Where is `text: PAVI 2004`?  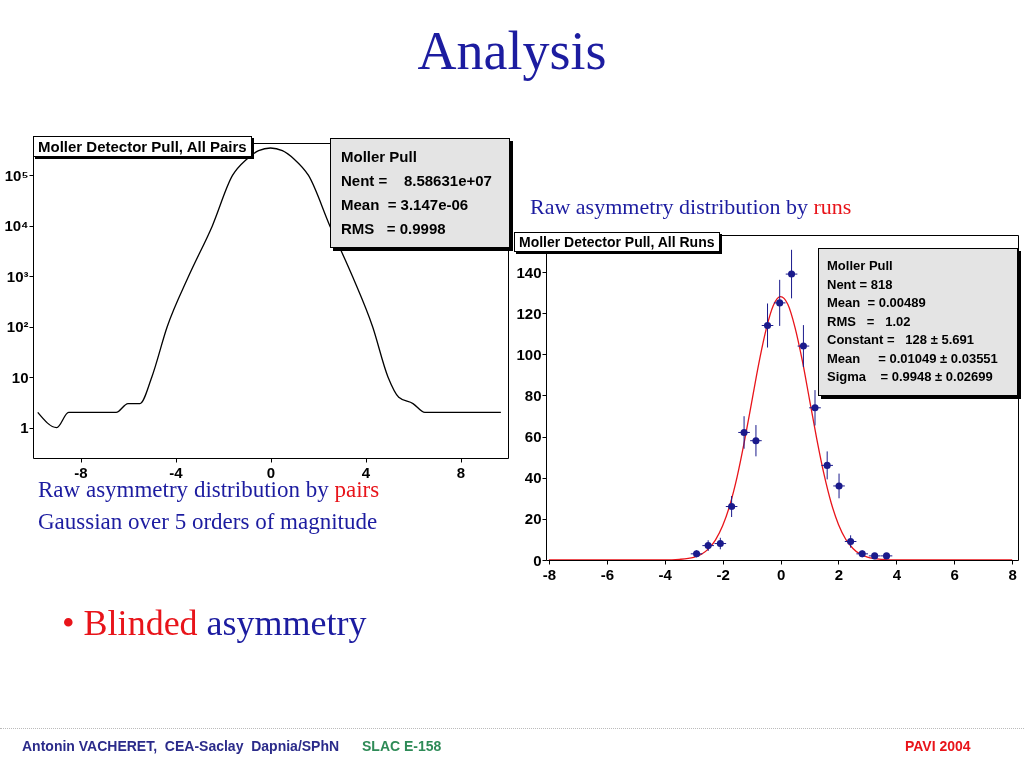 text: PAVI 2004 is located at coordinates (938, 746).